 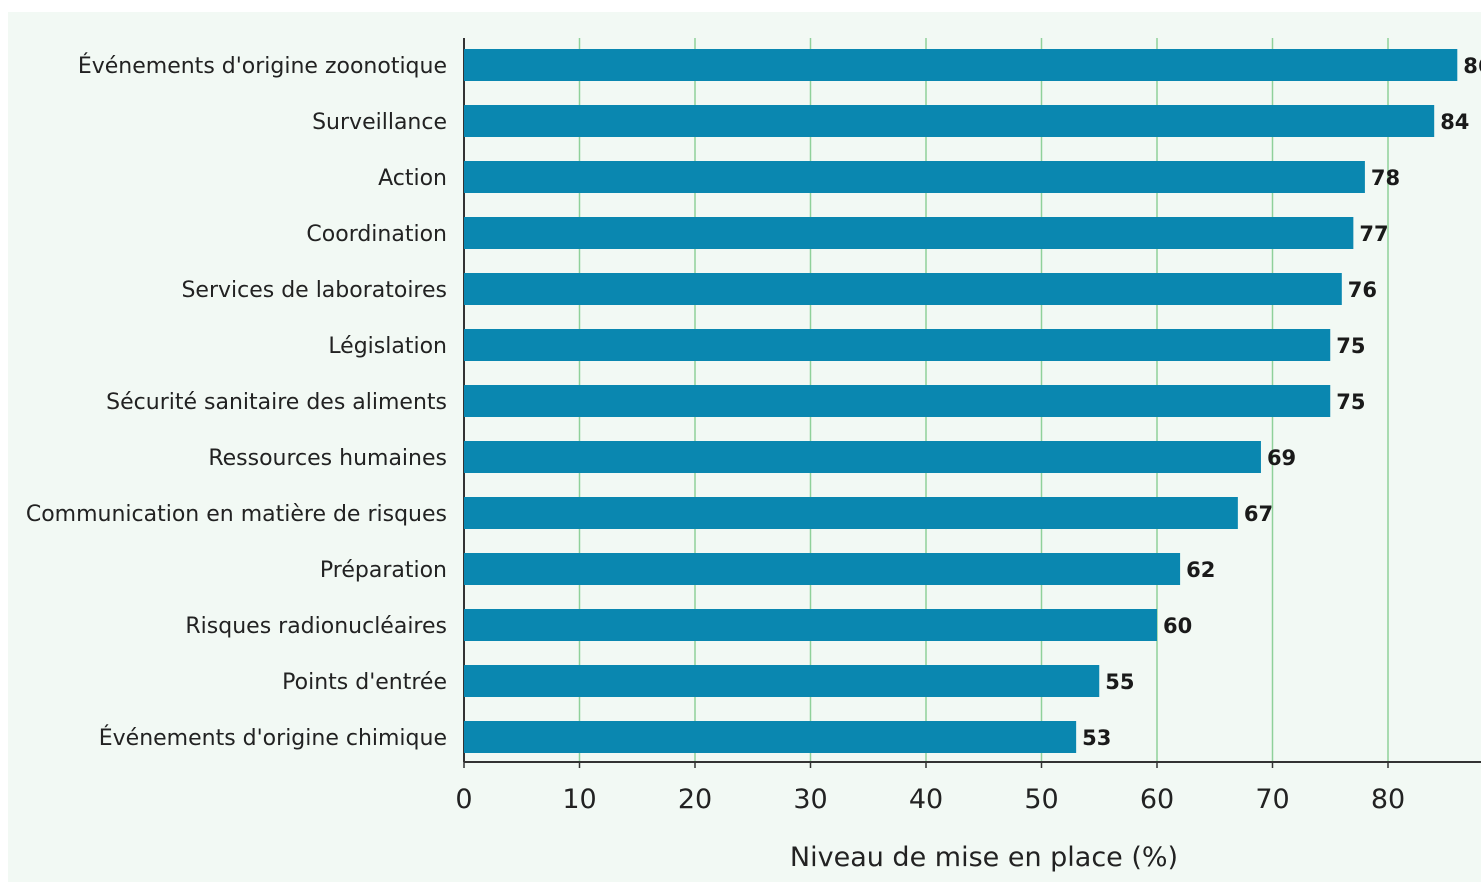 I want to click on x-tick-label: 30, so click(x=810, y=799).